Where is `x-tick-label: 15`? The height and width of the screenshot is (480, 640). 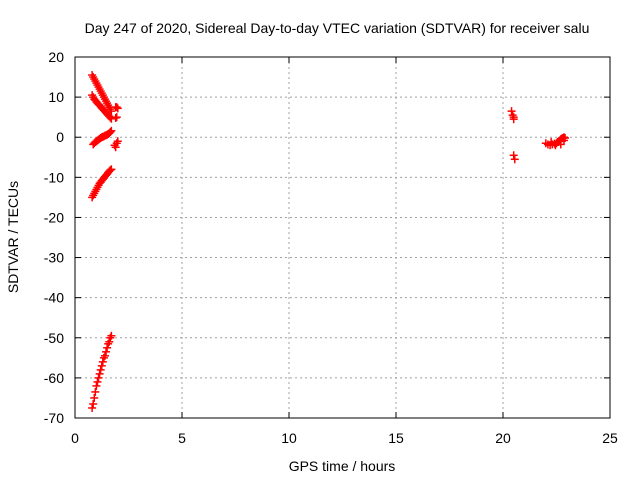
x-tick-label: 15 is located at coordinates (396, 438).